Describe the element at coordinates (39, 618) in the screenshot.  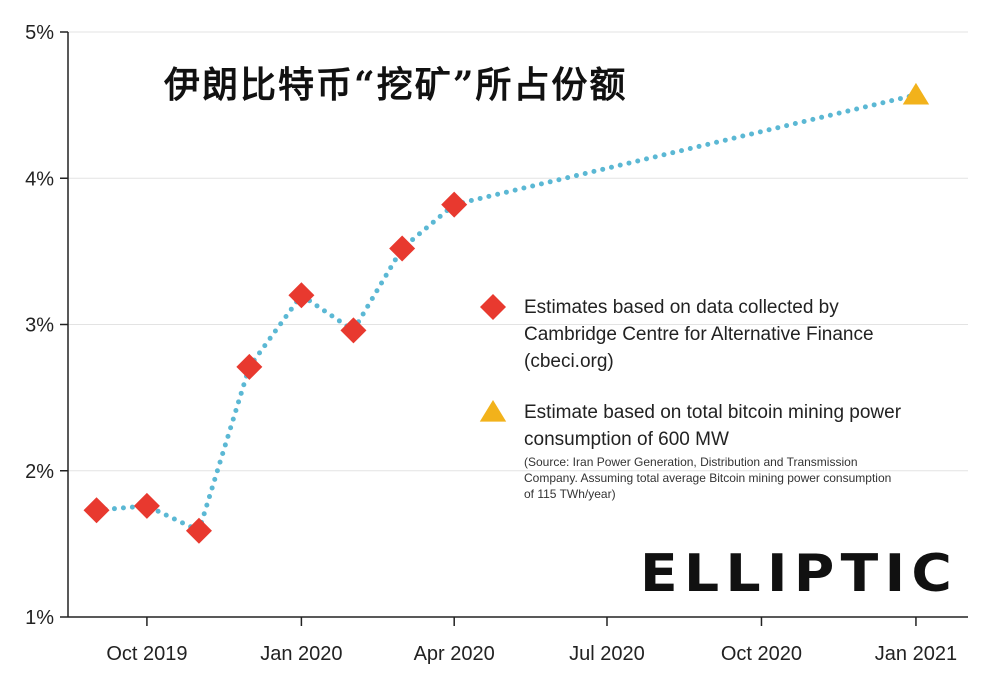
I see `y-tick-label: 1%` at that location.